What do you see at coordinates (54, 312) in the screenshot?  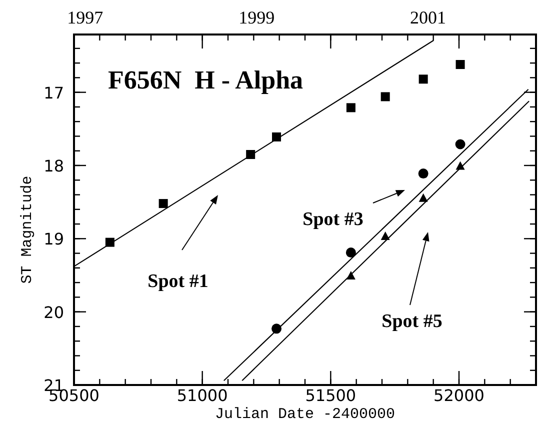 I see `y-tick-label: 20` at bounding box center [54, 312].